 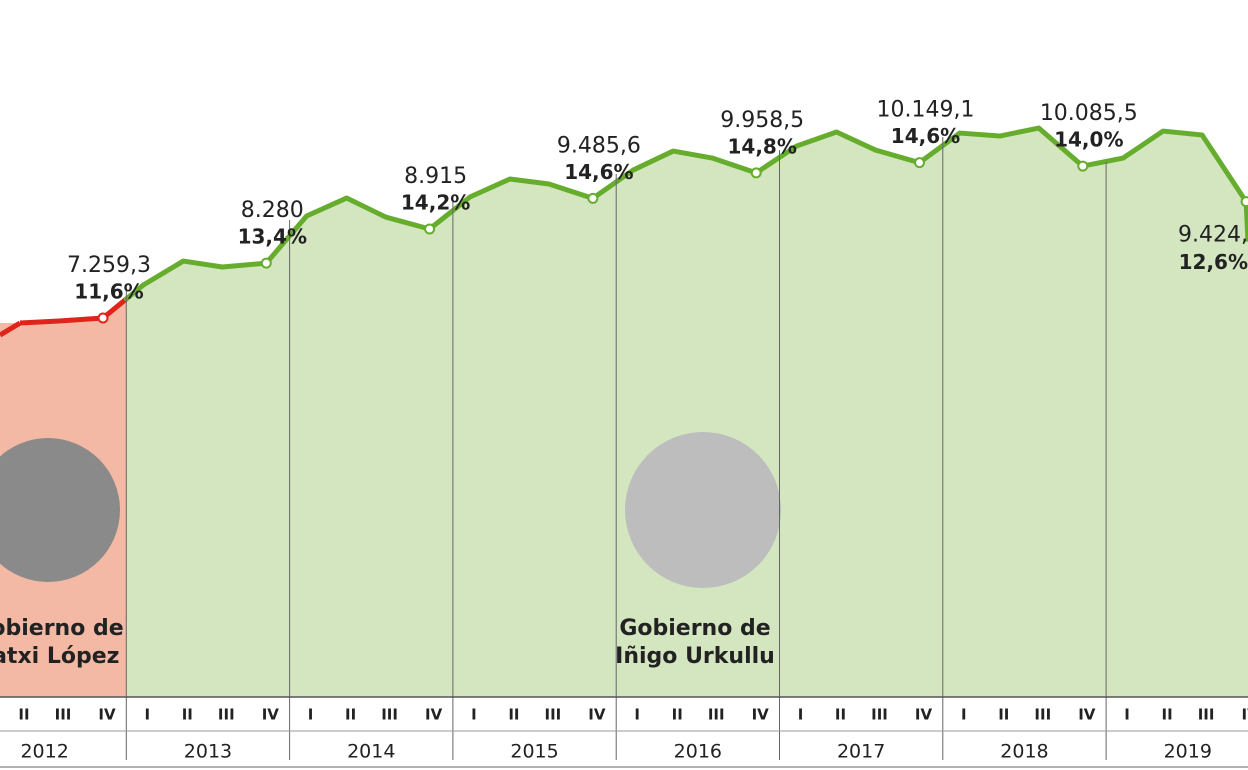 What do you see at coordinates (44, 752) in the screenshot?
I see `year-label: 2012` at bounding box center [44, 752].